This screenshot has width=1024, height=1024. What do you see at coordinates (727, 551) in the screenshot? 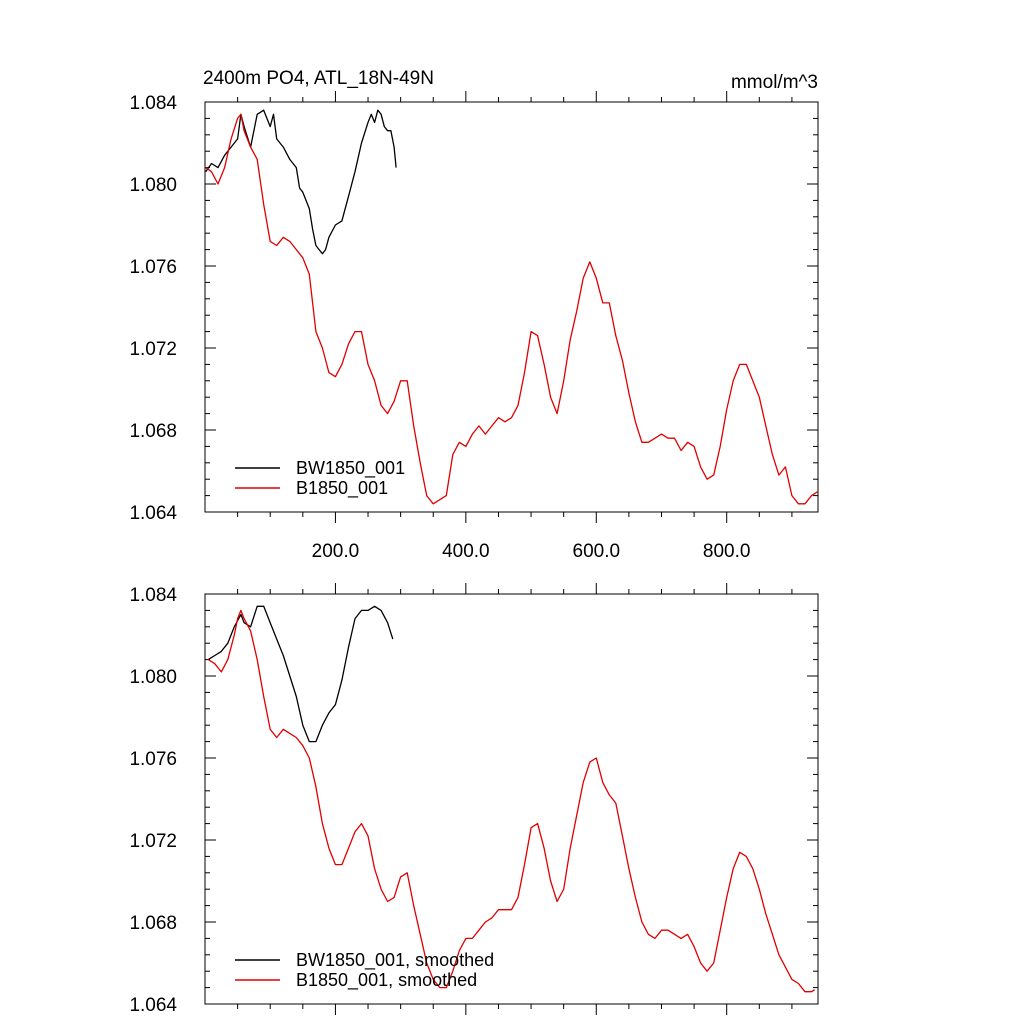
I see `x-tick-label: 800.0` at bounding box center [727, 551].